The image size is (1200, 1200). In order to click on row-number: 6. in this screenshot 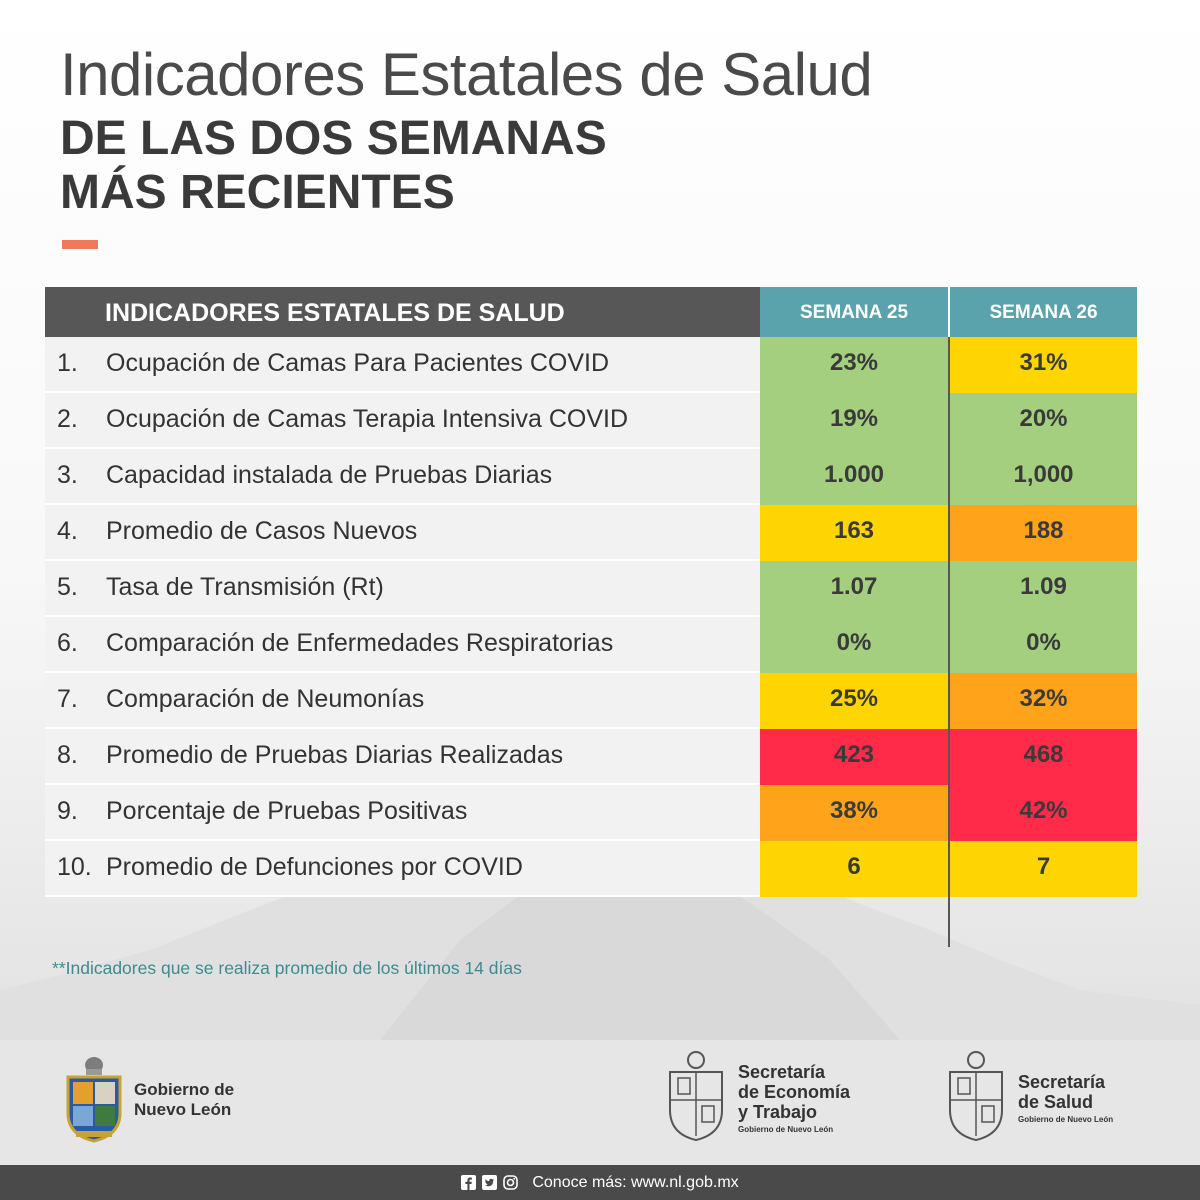, I will do `click(67, 643)`.